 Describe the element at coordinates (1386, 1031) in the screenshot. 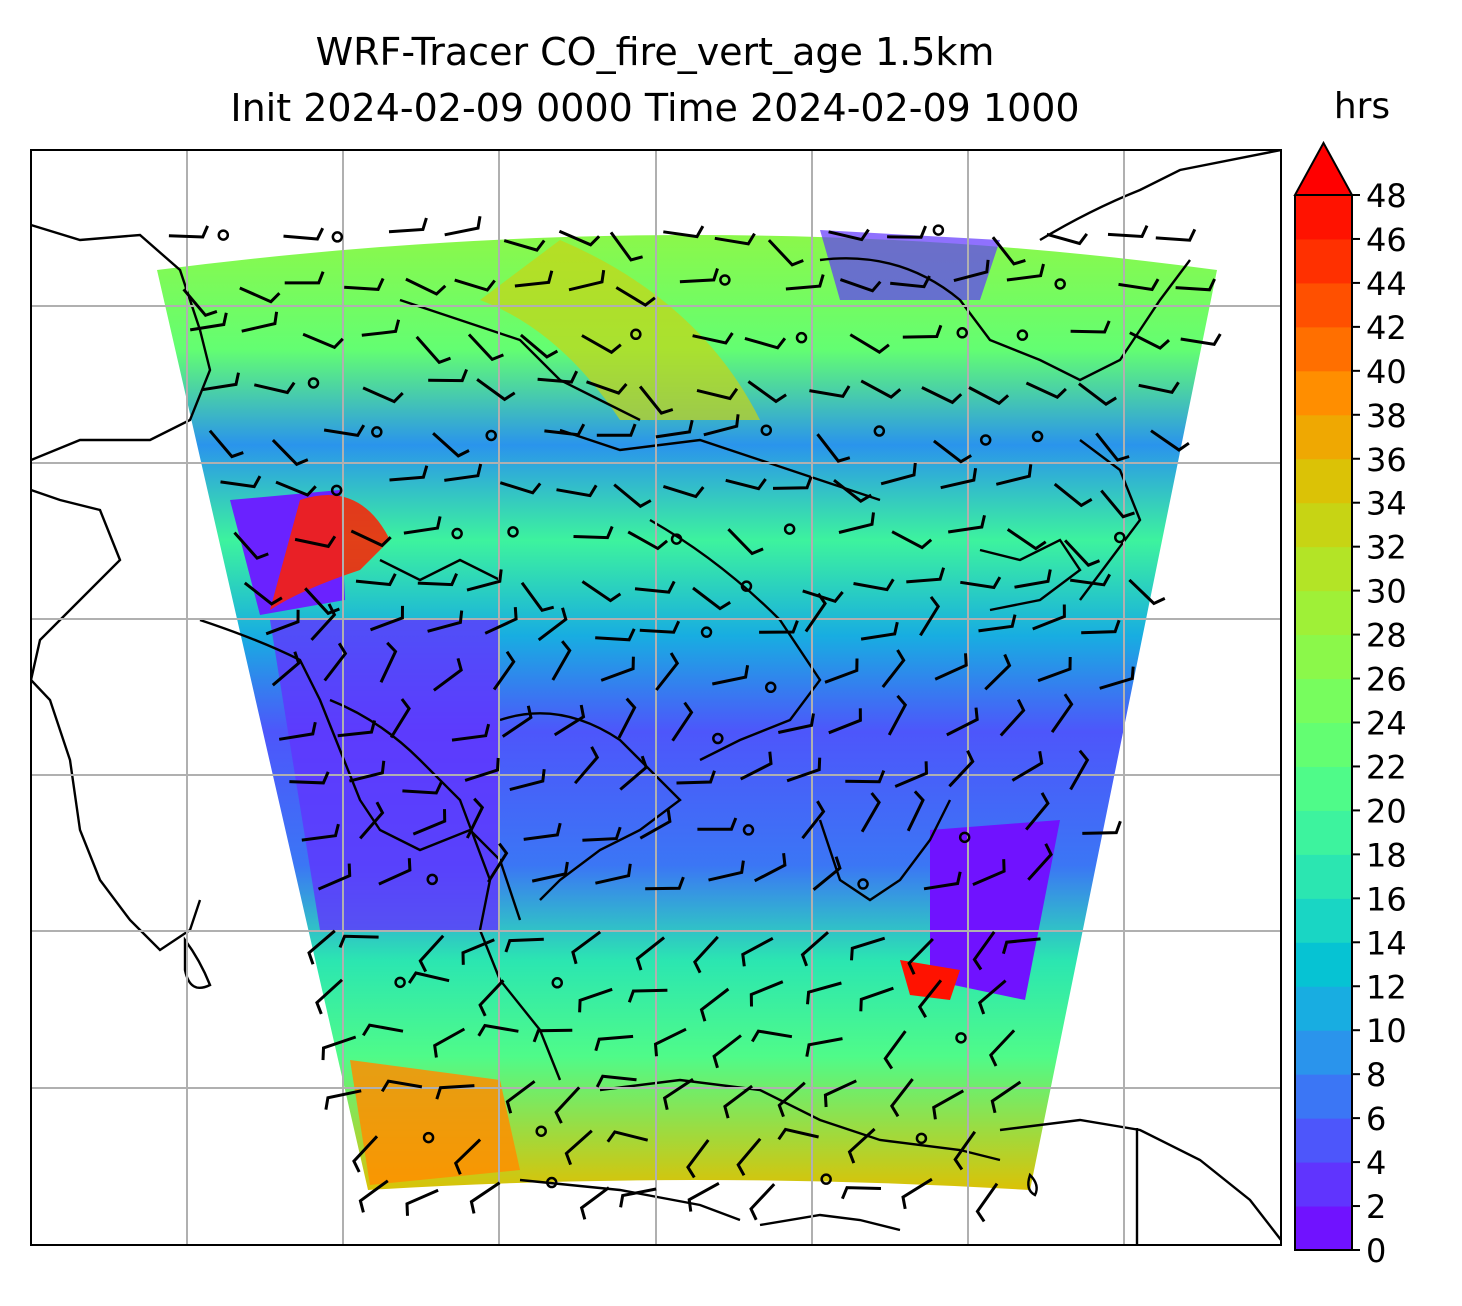

I see `colorbar-tick-label: 10` at that location.